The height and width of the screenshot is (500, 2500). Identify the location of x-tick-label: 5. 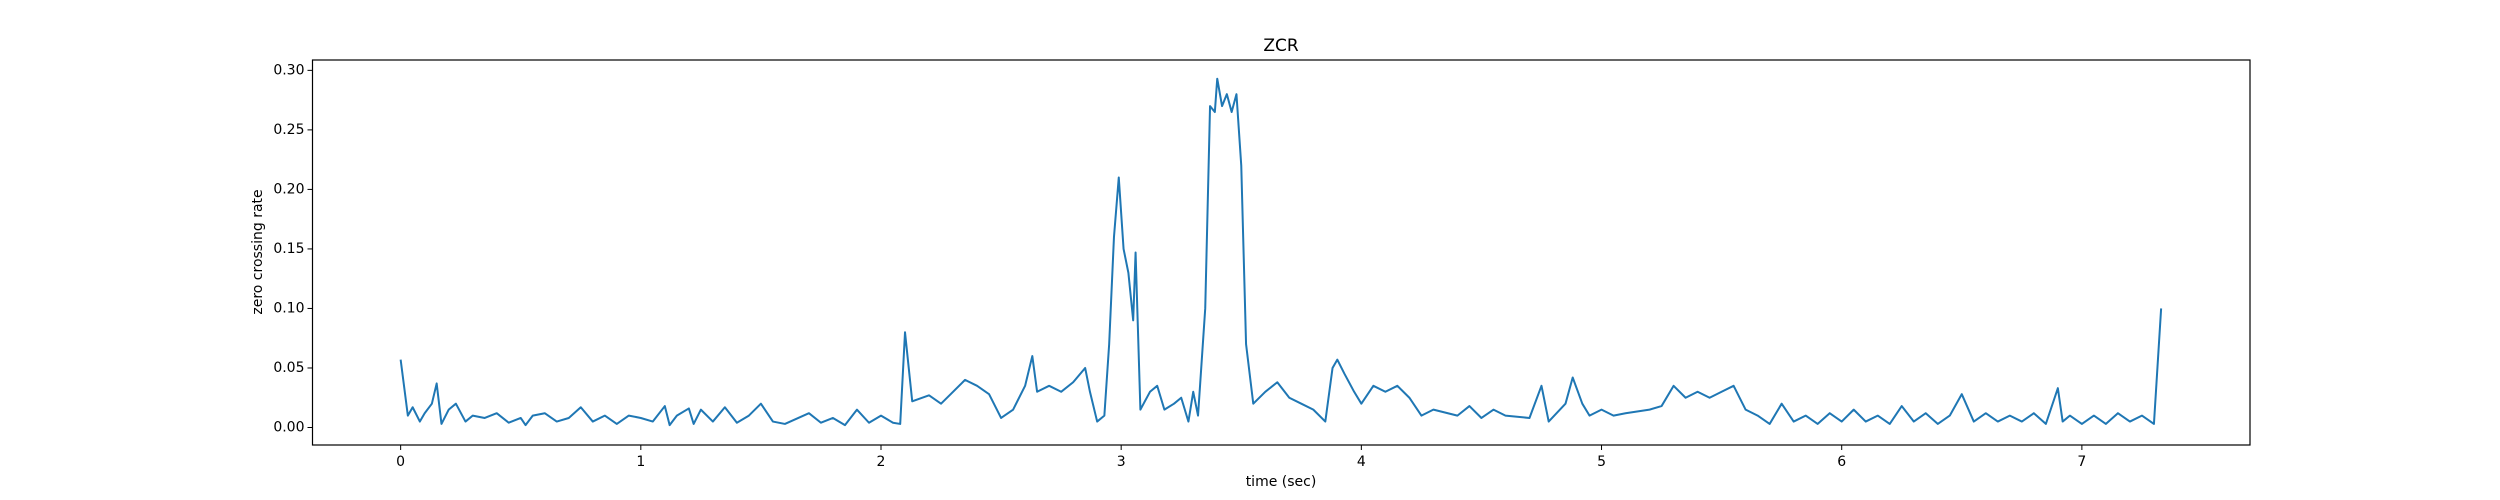
(1601, 462).